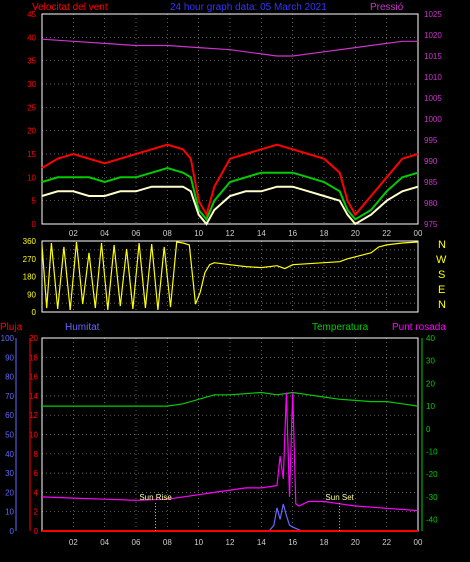 The height and width of the screenshot is (562, 470). I want to click on wind-speed-axis-label: Velocitat del vent, so click(70, 7).